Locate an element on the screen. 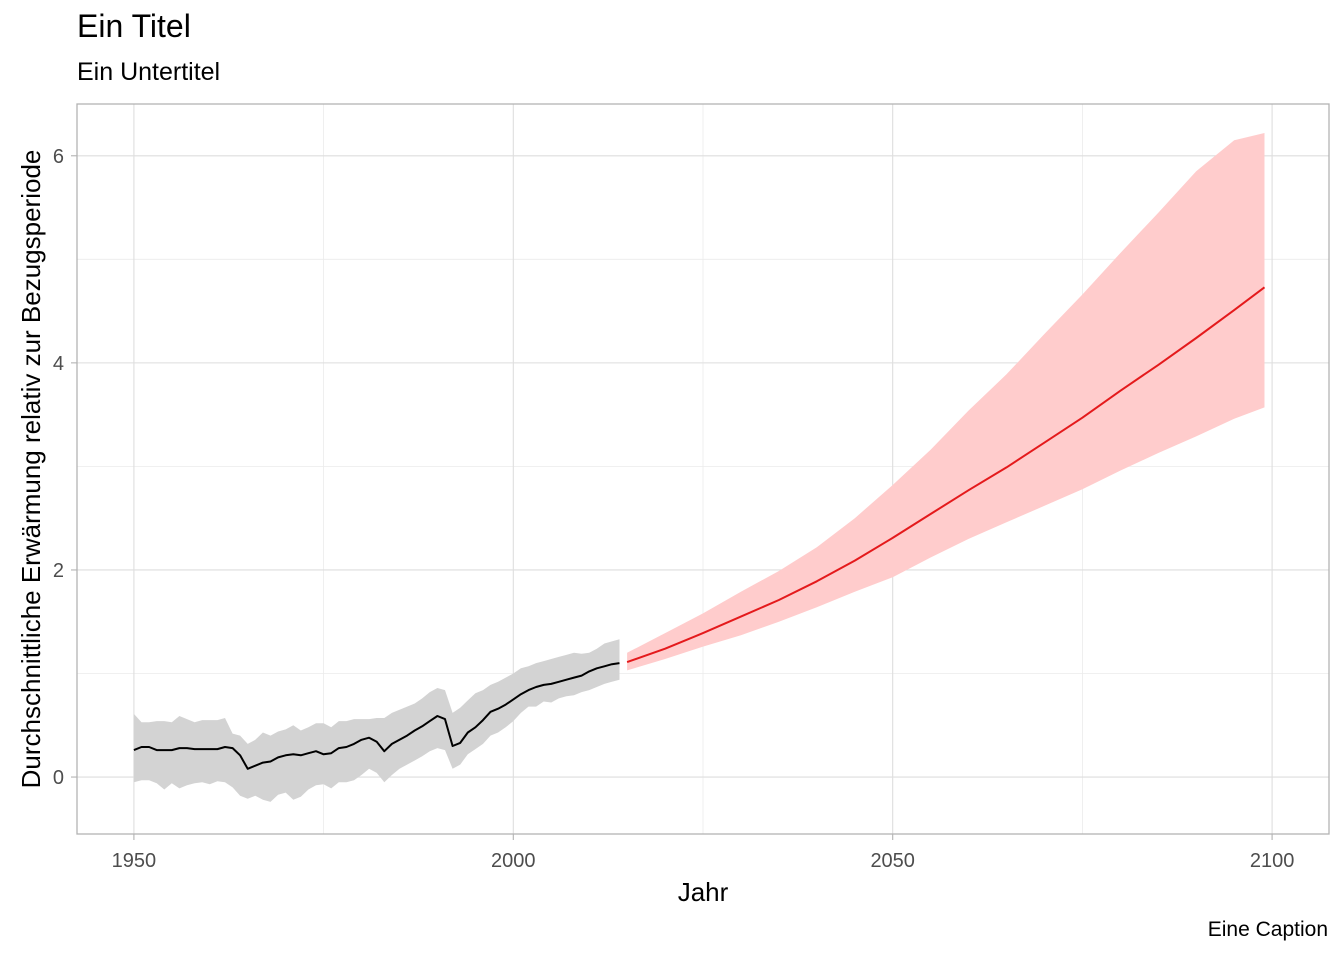 Image resolution: width=1344 pixels, height=960 pixels. historical-line is located at coordinates (376, 716).